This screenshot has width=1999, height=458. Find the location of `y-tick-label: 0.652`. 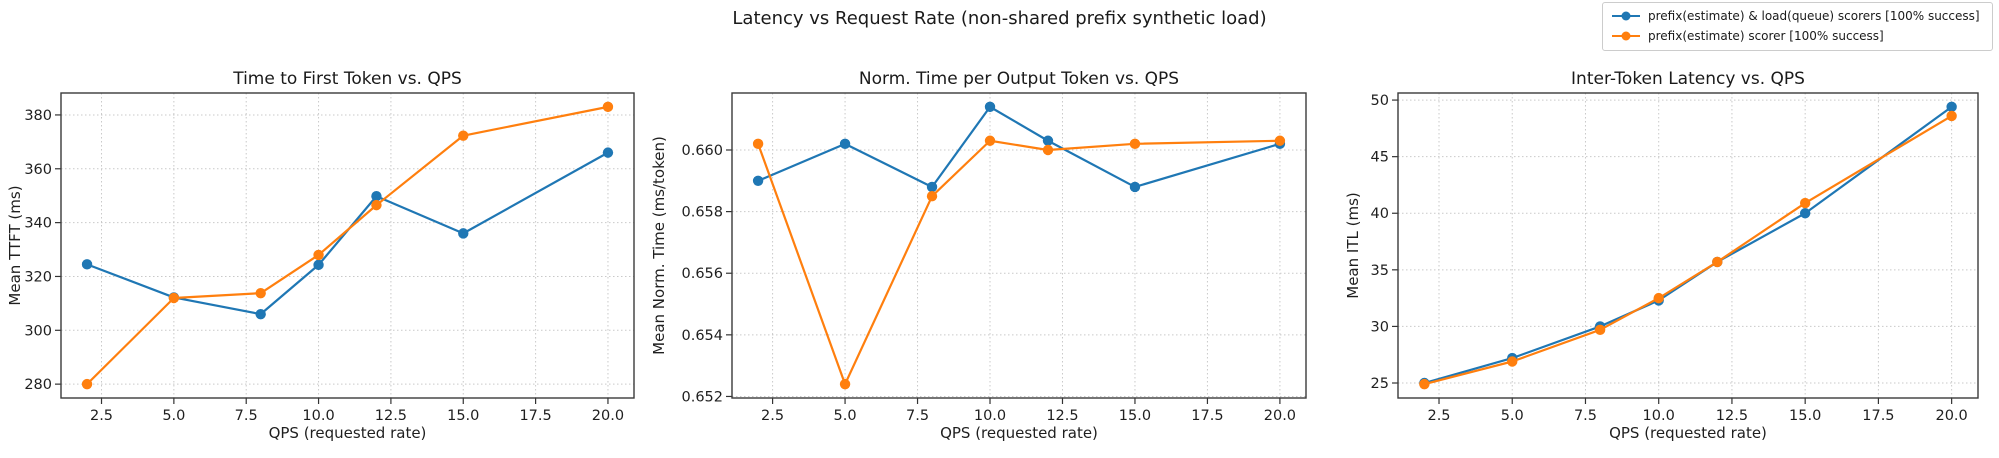

y-tick-label: 0.652 is located at coordinates (702, 397).